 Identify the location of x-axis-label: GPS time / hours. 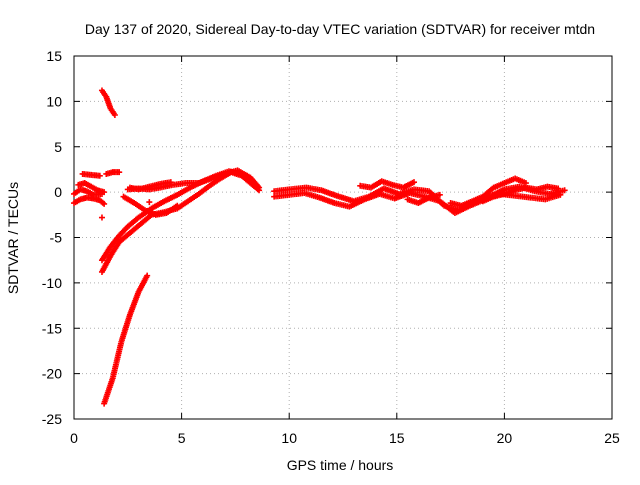
(340, 465).